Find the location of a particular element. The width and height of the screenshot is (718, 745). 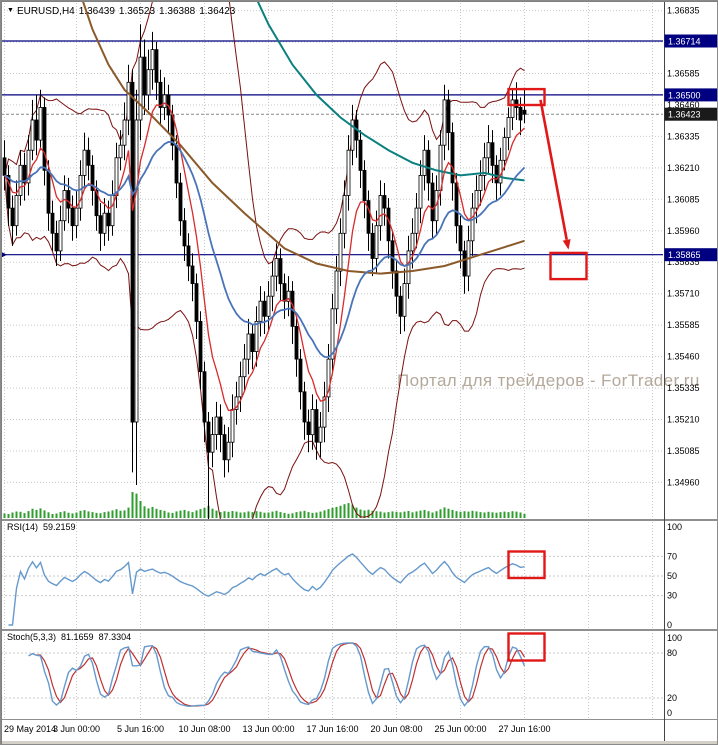

time-axis-label: 17 Jun 16:00 is located at coordinates (332, 729).